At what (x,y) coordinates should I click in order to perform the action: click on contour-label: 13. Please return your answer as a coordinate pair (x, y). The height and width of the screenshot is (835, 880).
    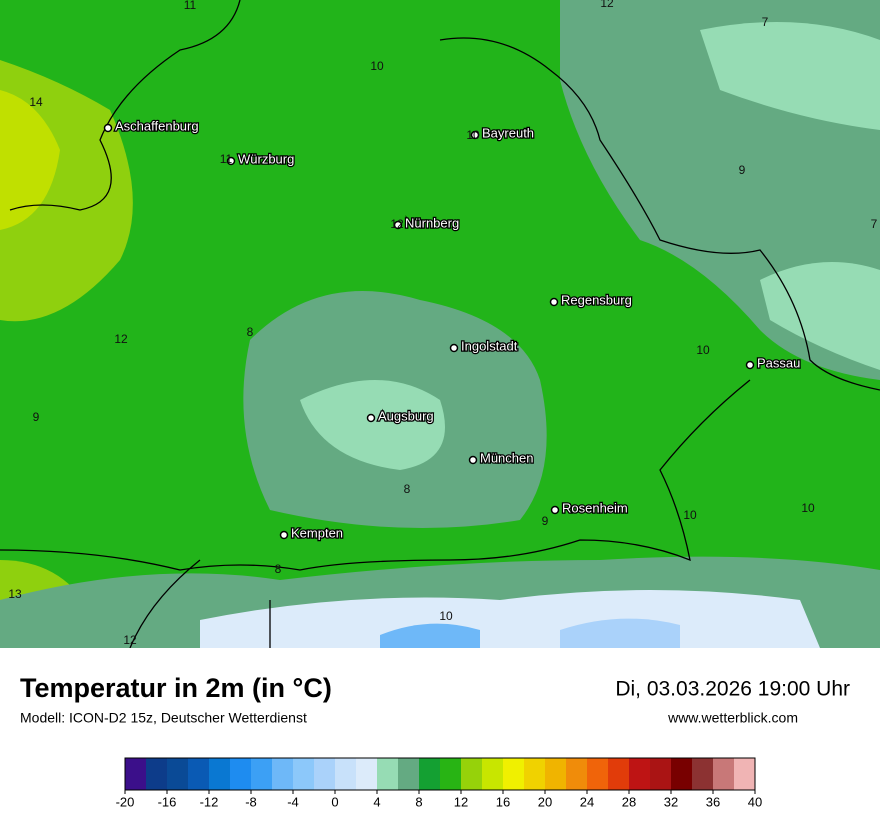
    Looking at the image, I should click on (15, 594).